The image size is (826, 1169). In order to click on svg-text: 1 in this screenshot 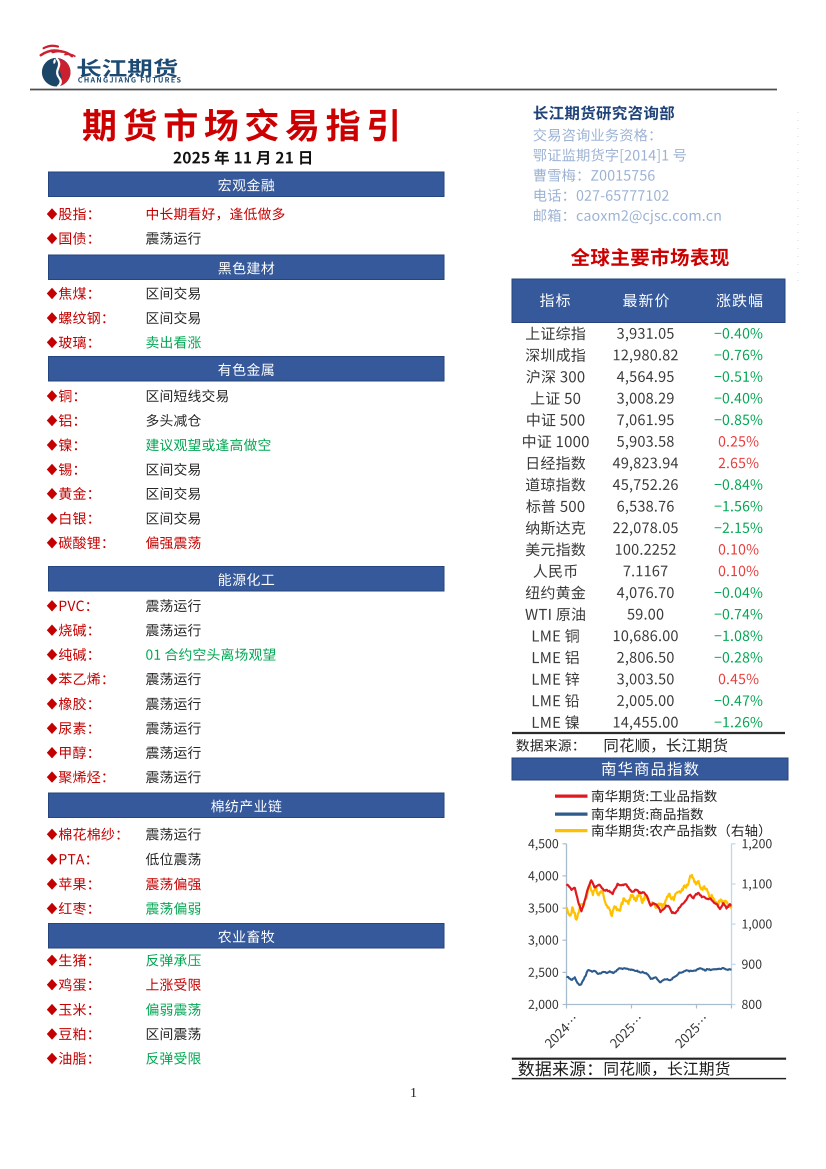, I will do `click(413, 1093)`.